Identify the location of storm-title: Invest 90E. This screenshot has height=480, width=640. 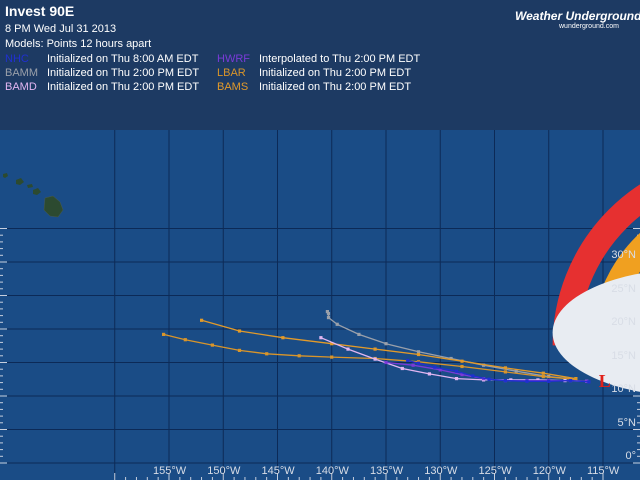
(40, 11).